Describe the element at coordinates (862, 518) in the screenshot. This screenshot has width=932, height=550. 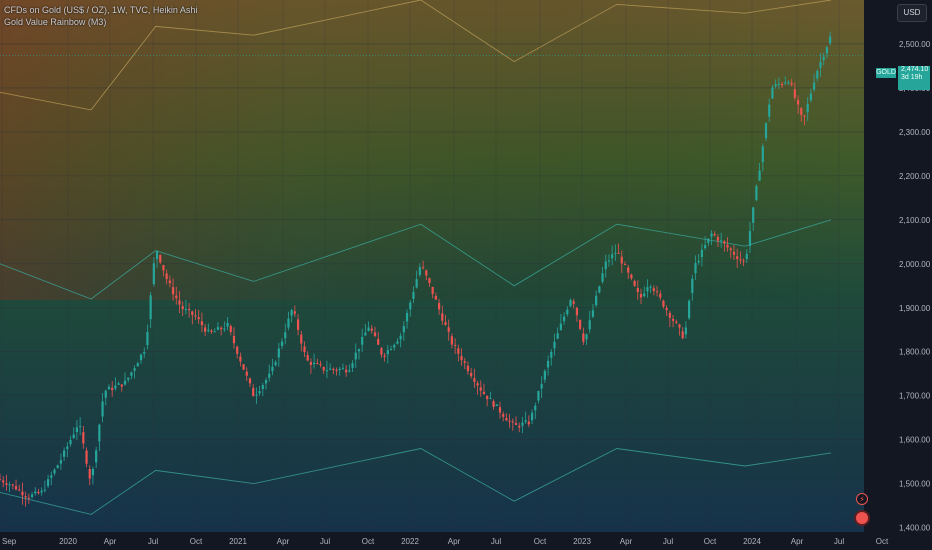
I see `record-icon` at that location.